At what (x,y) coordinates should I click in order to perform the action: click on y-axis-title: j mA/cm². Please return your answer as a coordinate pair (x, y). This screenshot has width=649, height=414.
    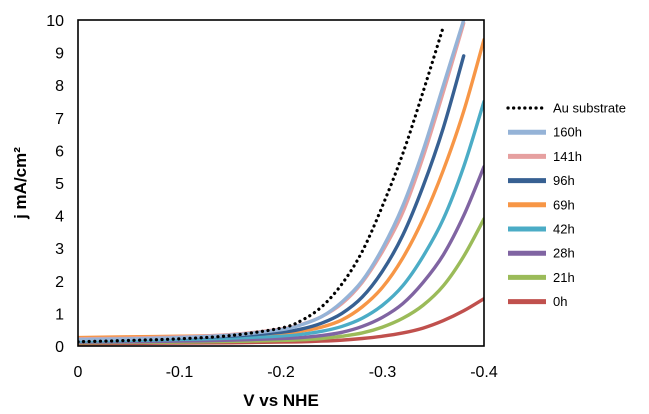
    Looking at the image, I should click on (20, 183).